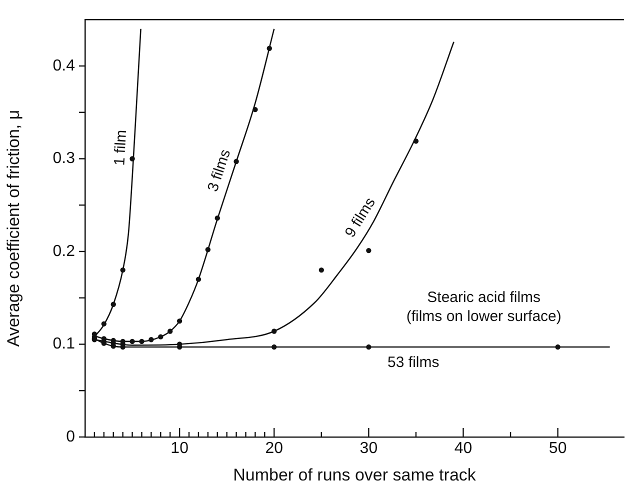  Describe the element at coordinates (120, 147) in the screenshot. I see `text: 1 film` at that location.